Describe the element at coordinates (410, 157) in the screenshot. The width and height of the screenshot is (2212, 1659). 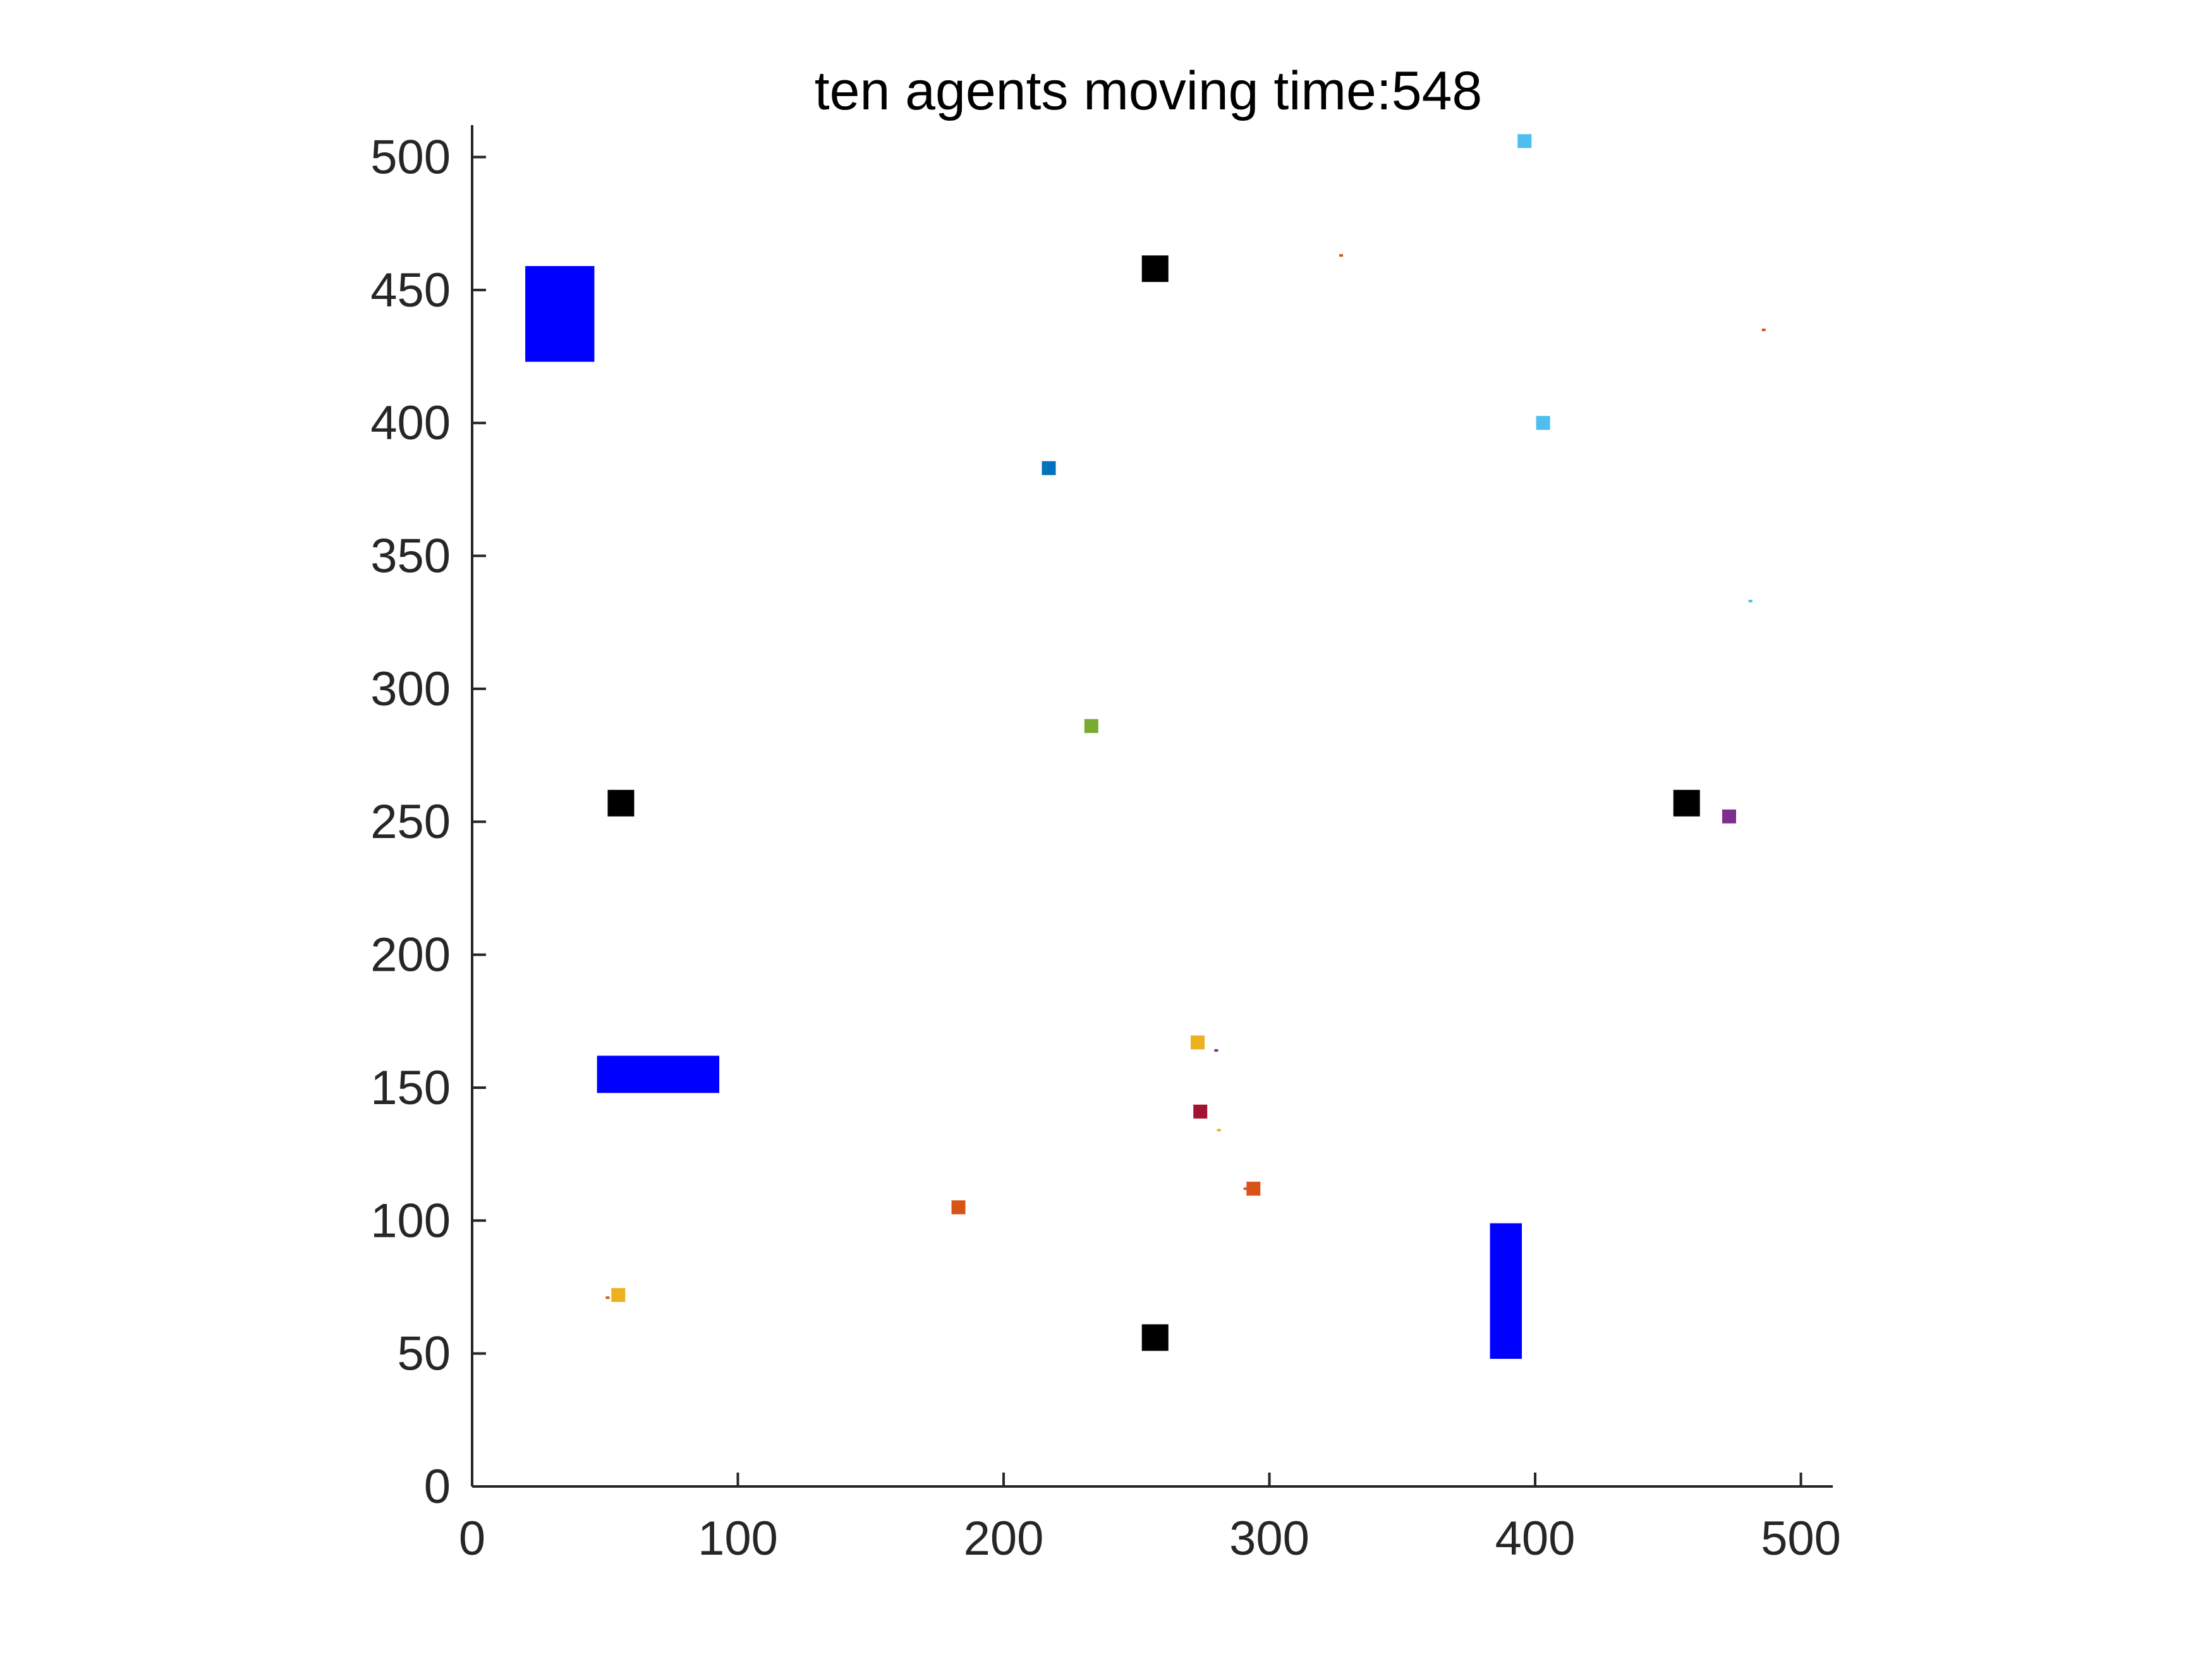
I see `y-tick-label: 500` at that location.